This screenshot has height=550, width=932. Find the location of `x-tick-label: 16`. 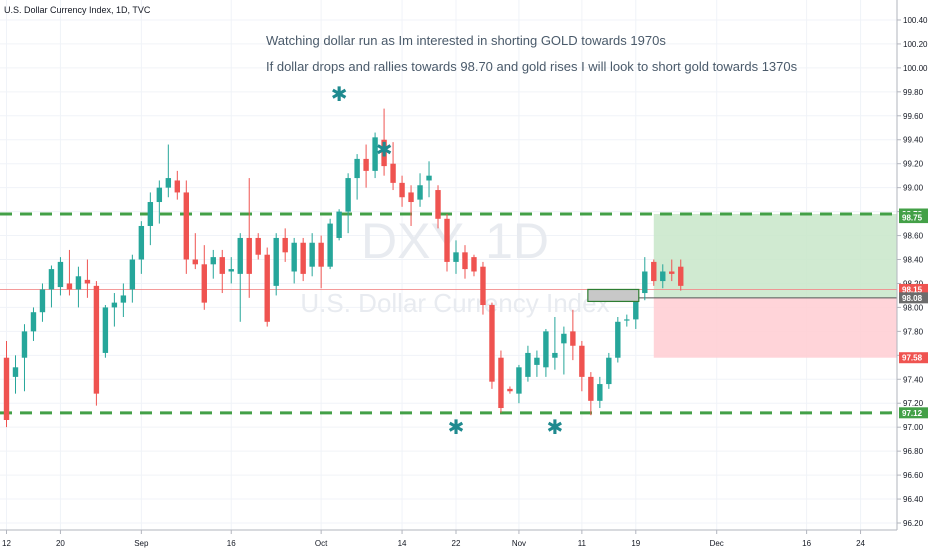

x-tick-label: 16 is located at coordinates (231, 543).